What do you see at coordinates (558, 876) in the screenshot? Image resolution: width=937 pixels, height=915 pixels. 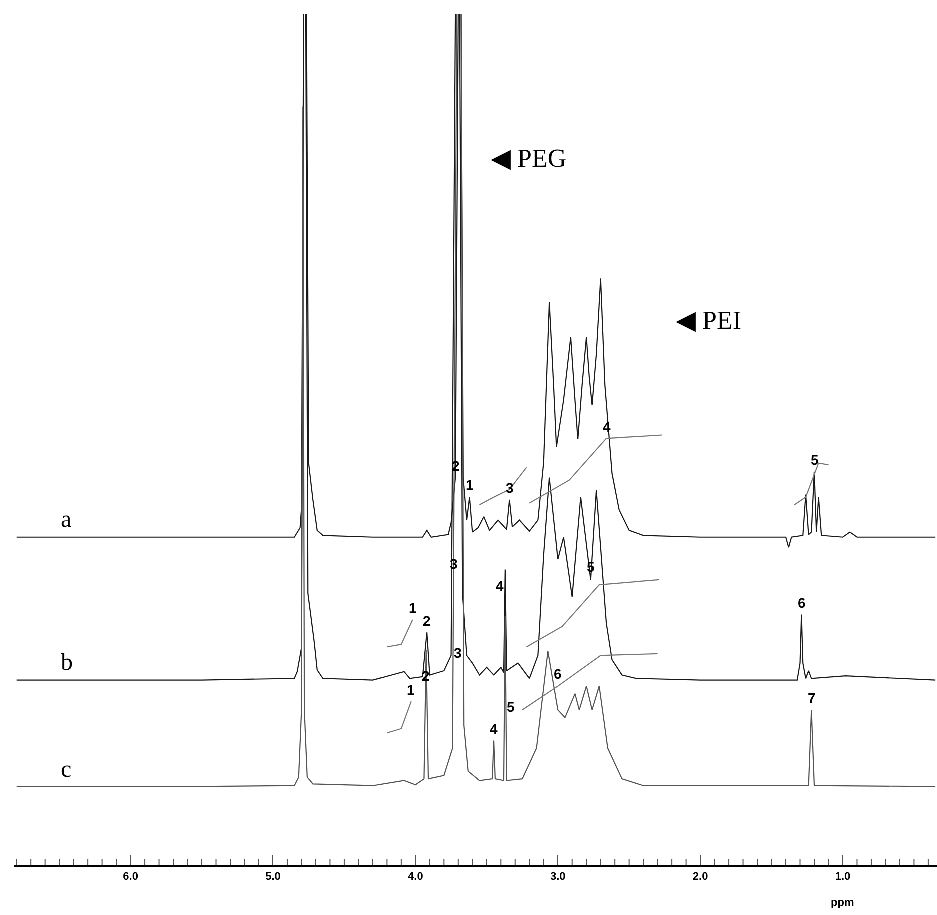 I see `x-tick-label: 3.0` at bounding box center [558, 876].